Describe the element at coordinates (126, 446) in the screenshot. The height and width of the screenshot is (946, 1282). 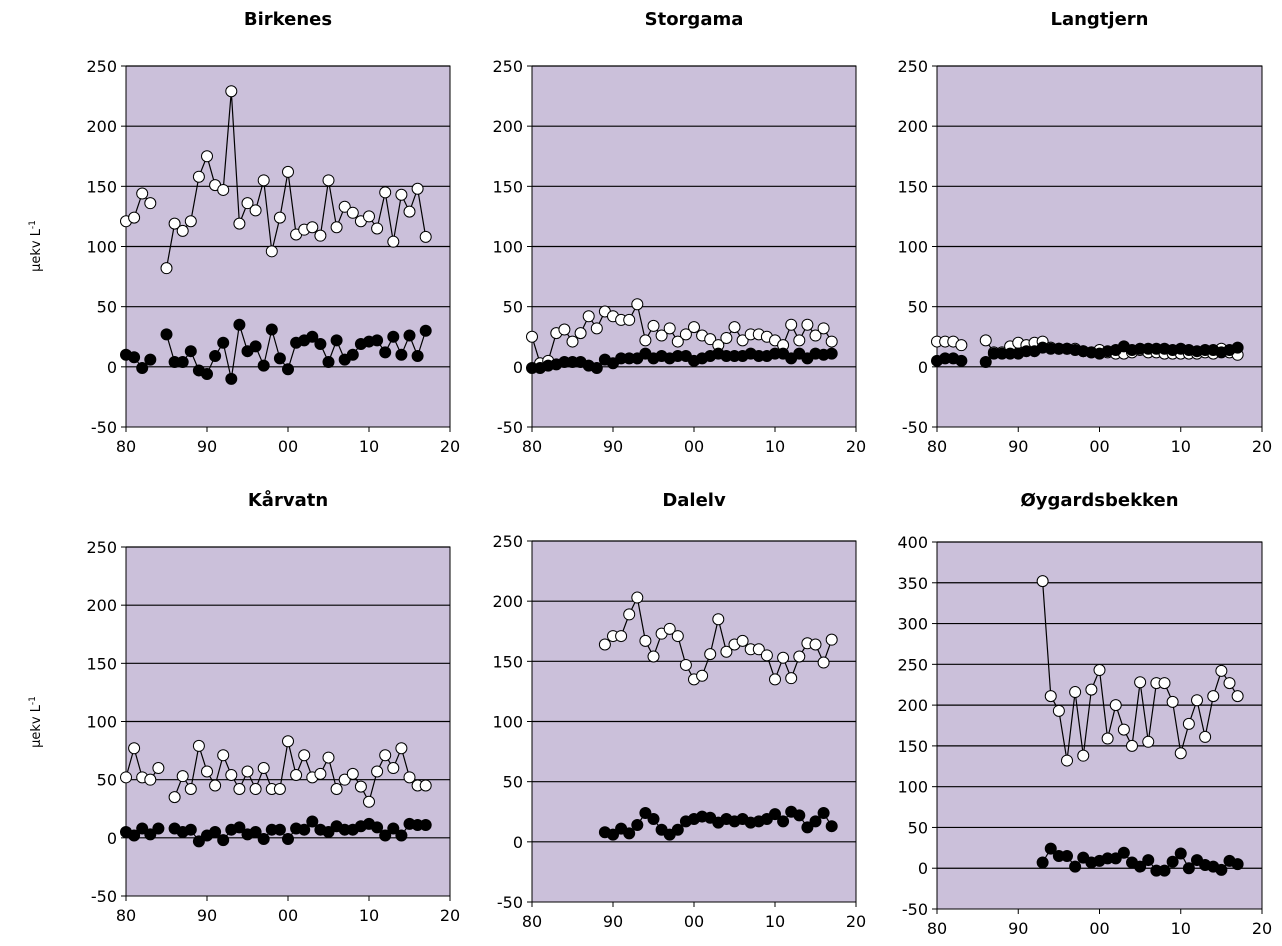
I see `x-tick-label: 80` at that location.